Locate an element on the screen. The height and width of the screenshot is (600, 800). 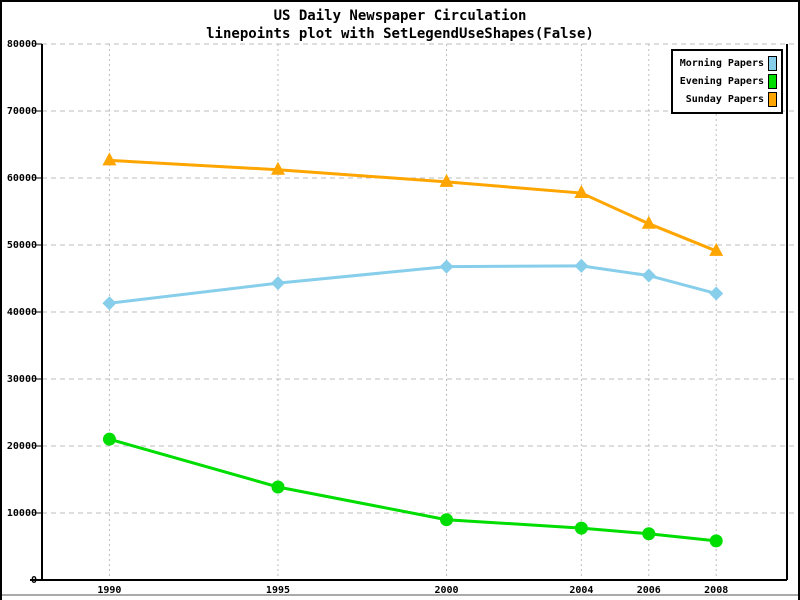
chart-title: US Daily Newspaper Circulation is located at coordinates (400, 16).